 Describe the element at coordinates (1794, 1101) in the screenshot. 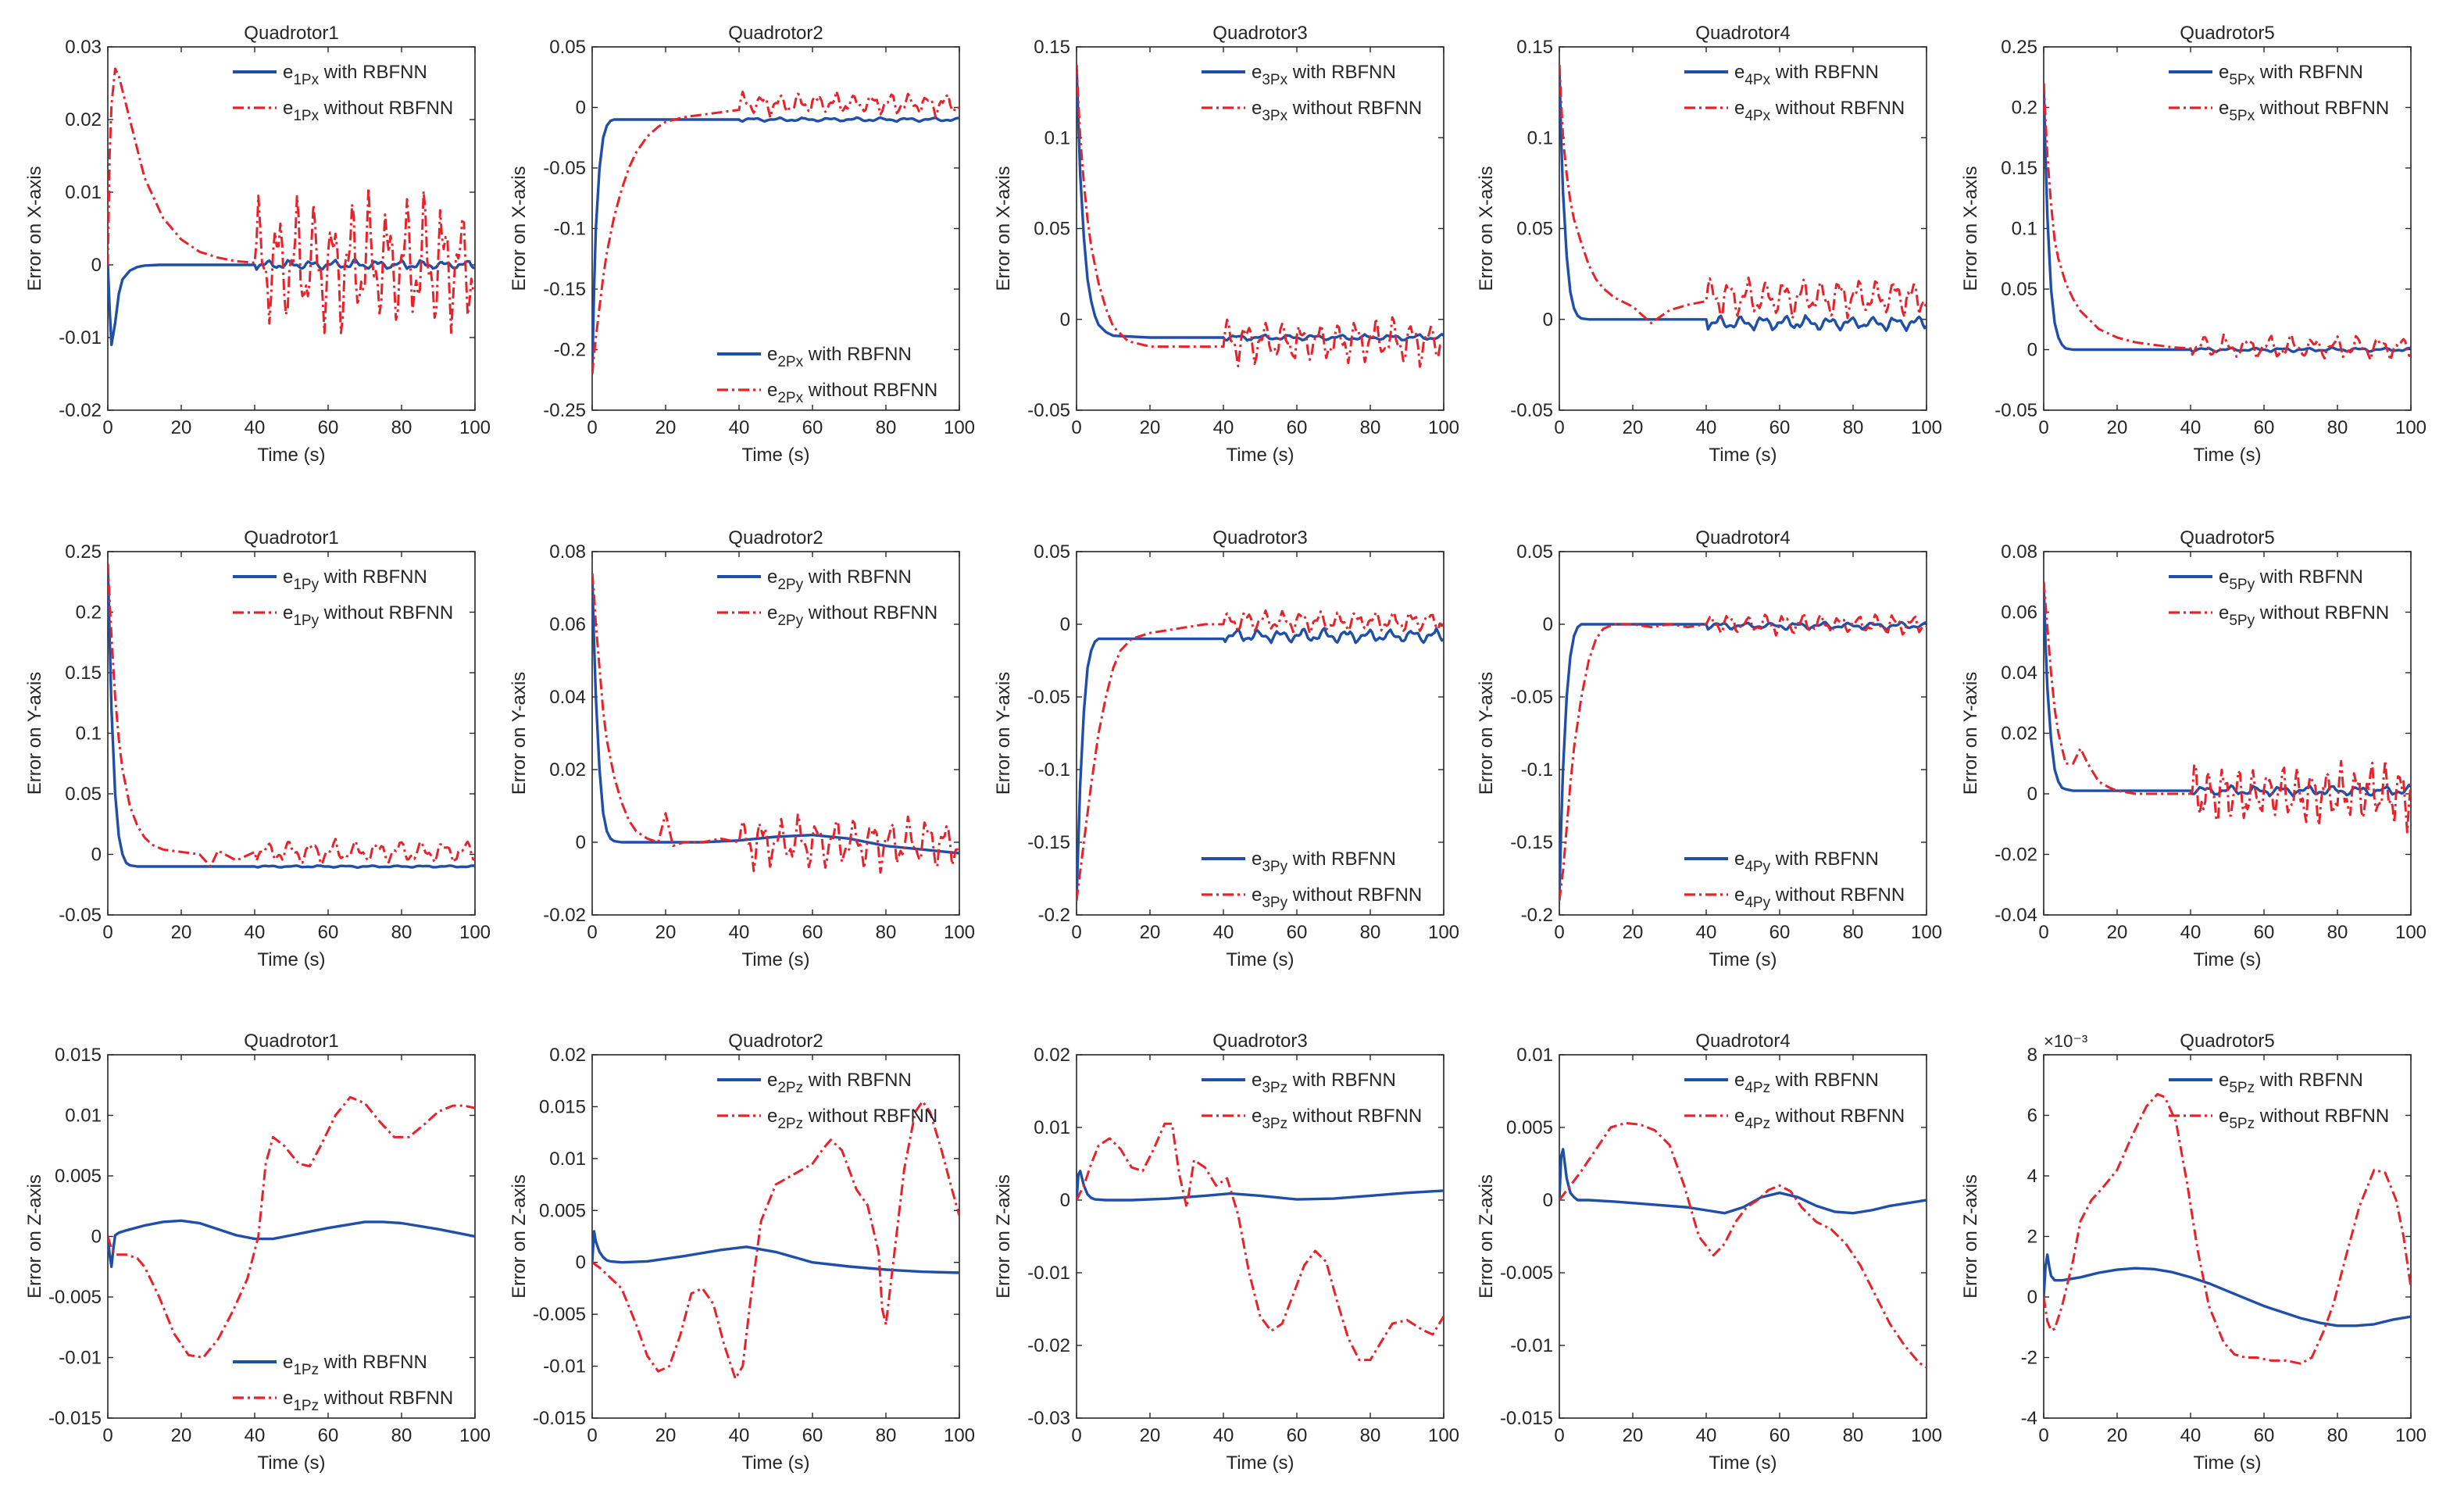

I see `legend: e4Pz with RBFNN e4Pz without RBFNN` at that location.